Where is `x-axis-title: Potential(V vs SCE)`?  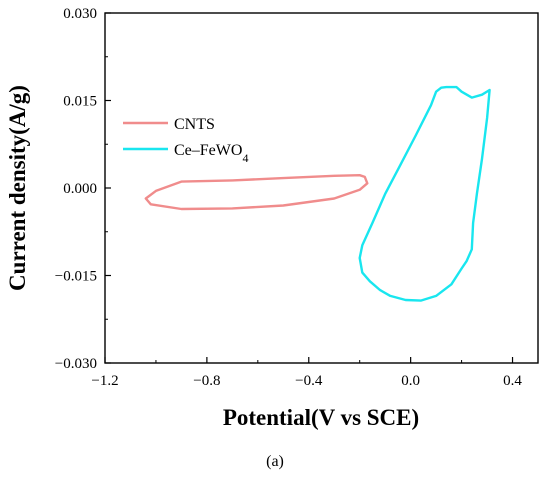 x-axis-title: Potential(V vs SCE) is located at coordinates (321, 417).